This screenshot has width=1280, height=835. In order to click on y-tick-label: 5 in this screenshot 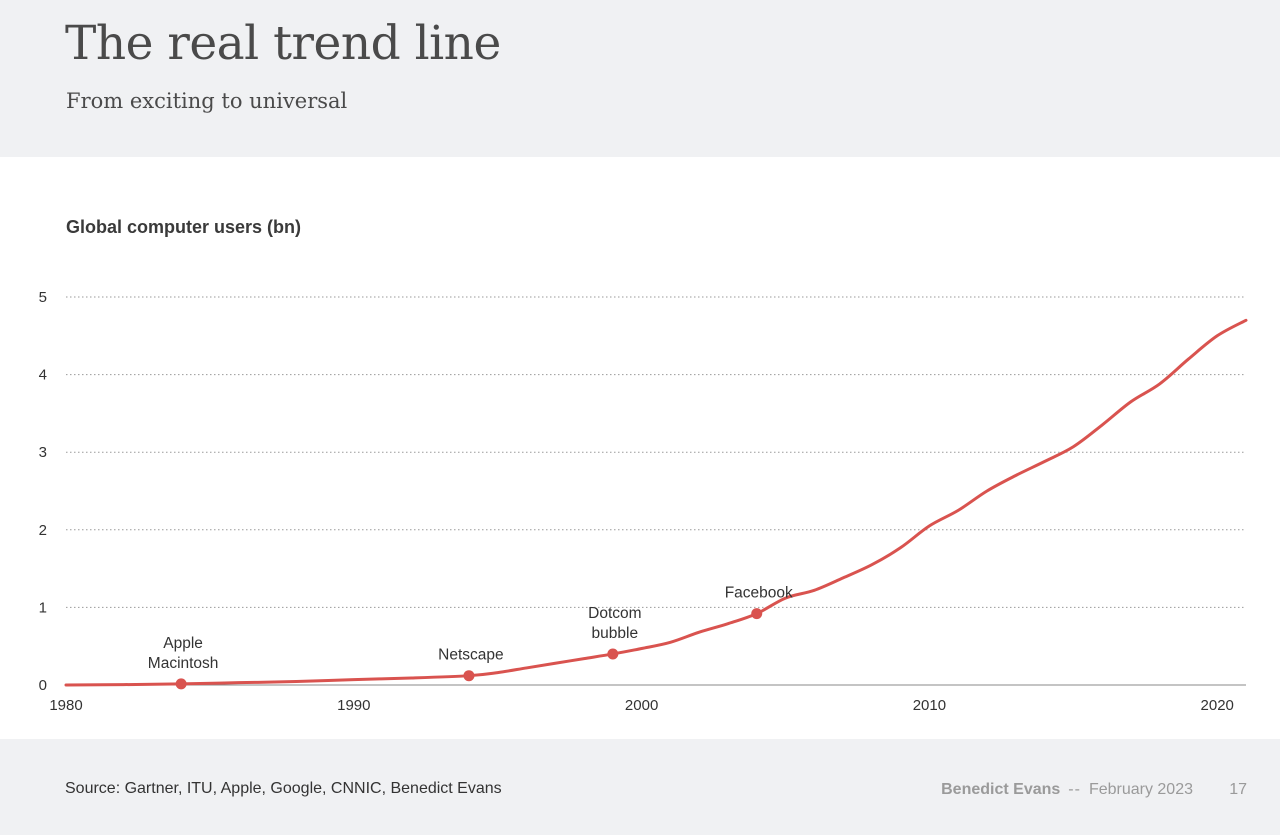, I will do `click(43, 297)`.